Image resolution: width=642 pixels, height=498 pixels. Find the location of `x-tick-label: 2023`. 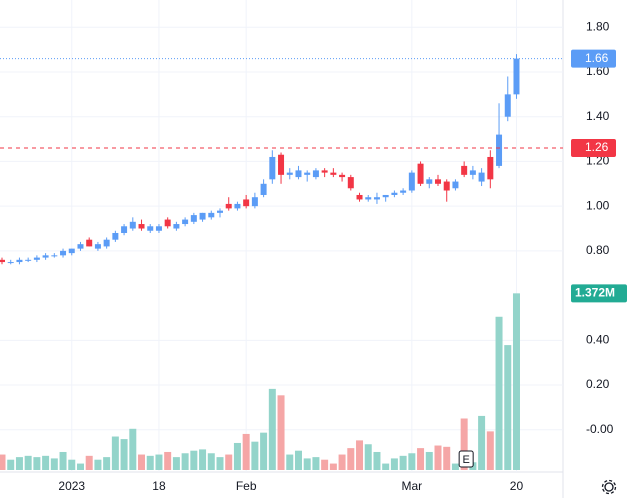

x-tick-label: 2023 is located at coordinates (71, 486).